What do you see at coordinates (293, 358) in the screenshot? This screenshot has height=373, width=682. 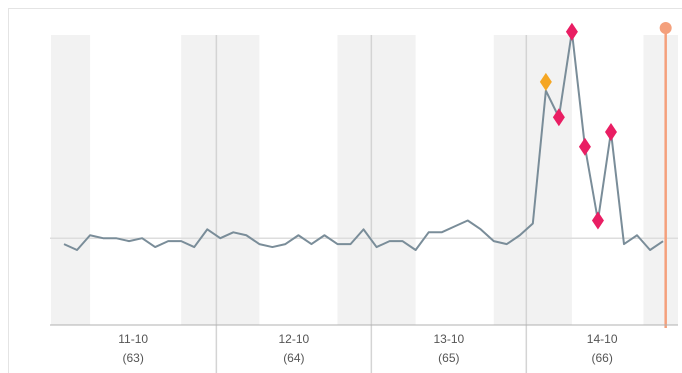 I see `x-tick-sublabel: (64)` at bounding box center [293, 358].